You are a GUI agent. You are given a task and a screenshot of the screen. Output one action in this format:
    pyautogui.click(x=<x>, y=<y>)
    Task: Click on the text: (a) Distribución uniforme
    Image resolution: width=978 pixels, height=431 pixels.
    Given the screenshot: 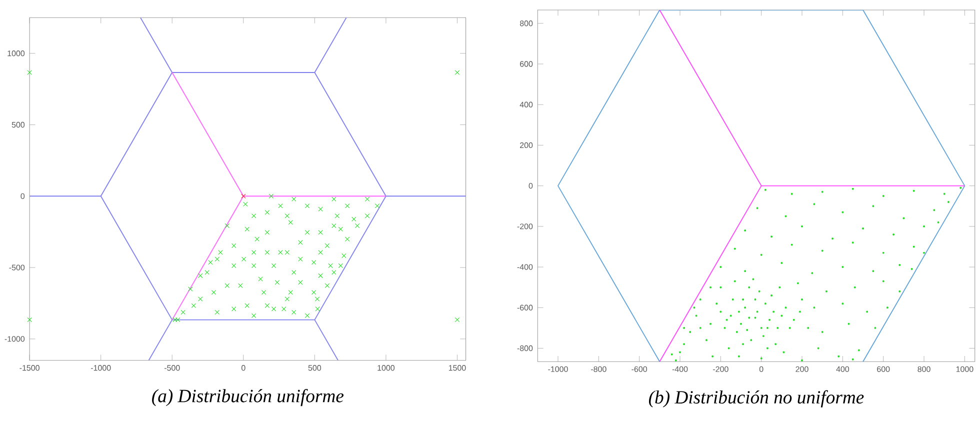 What is the action you would take?
    pyautogui.click(x=248, y=397)
    